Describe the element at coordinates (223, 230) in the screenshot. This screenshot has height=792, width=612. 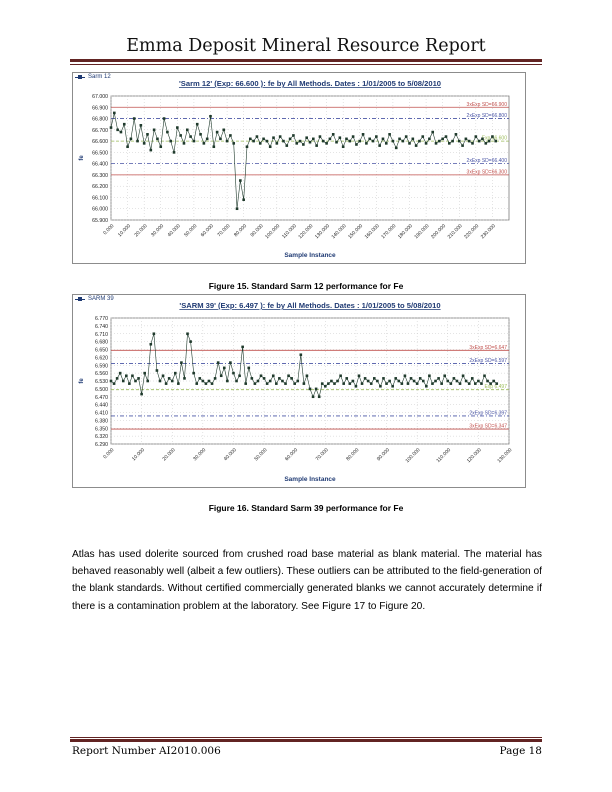
I see `x-tick-label: 70.000` at that location.